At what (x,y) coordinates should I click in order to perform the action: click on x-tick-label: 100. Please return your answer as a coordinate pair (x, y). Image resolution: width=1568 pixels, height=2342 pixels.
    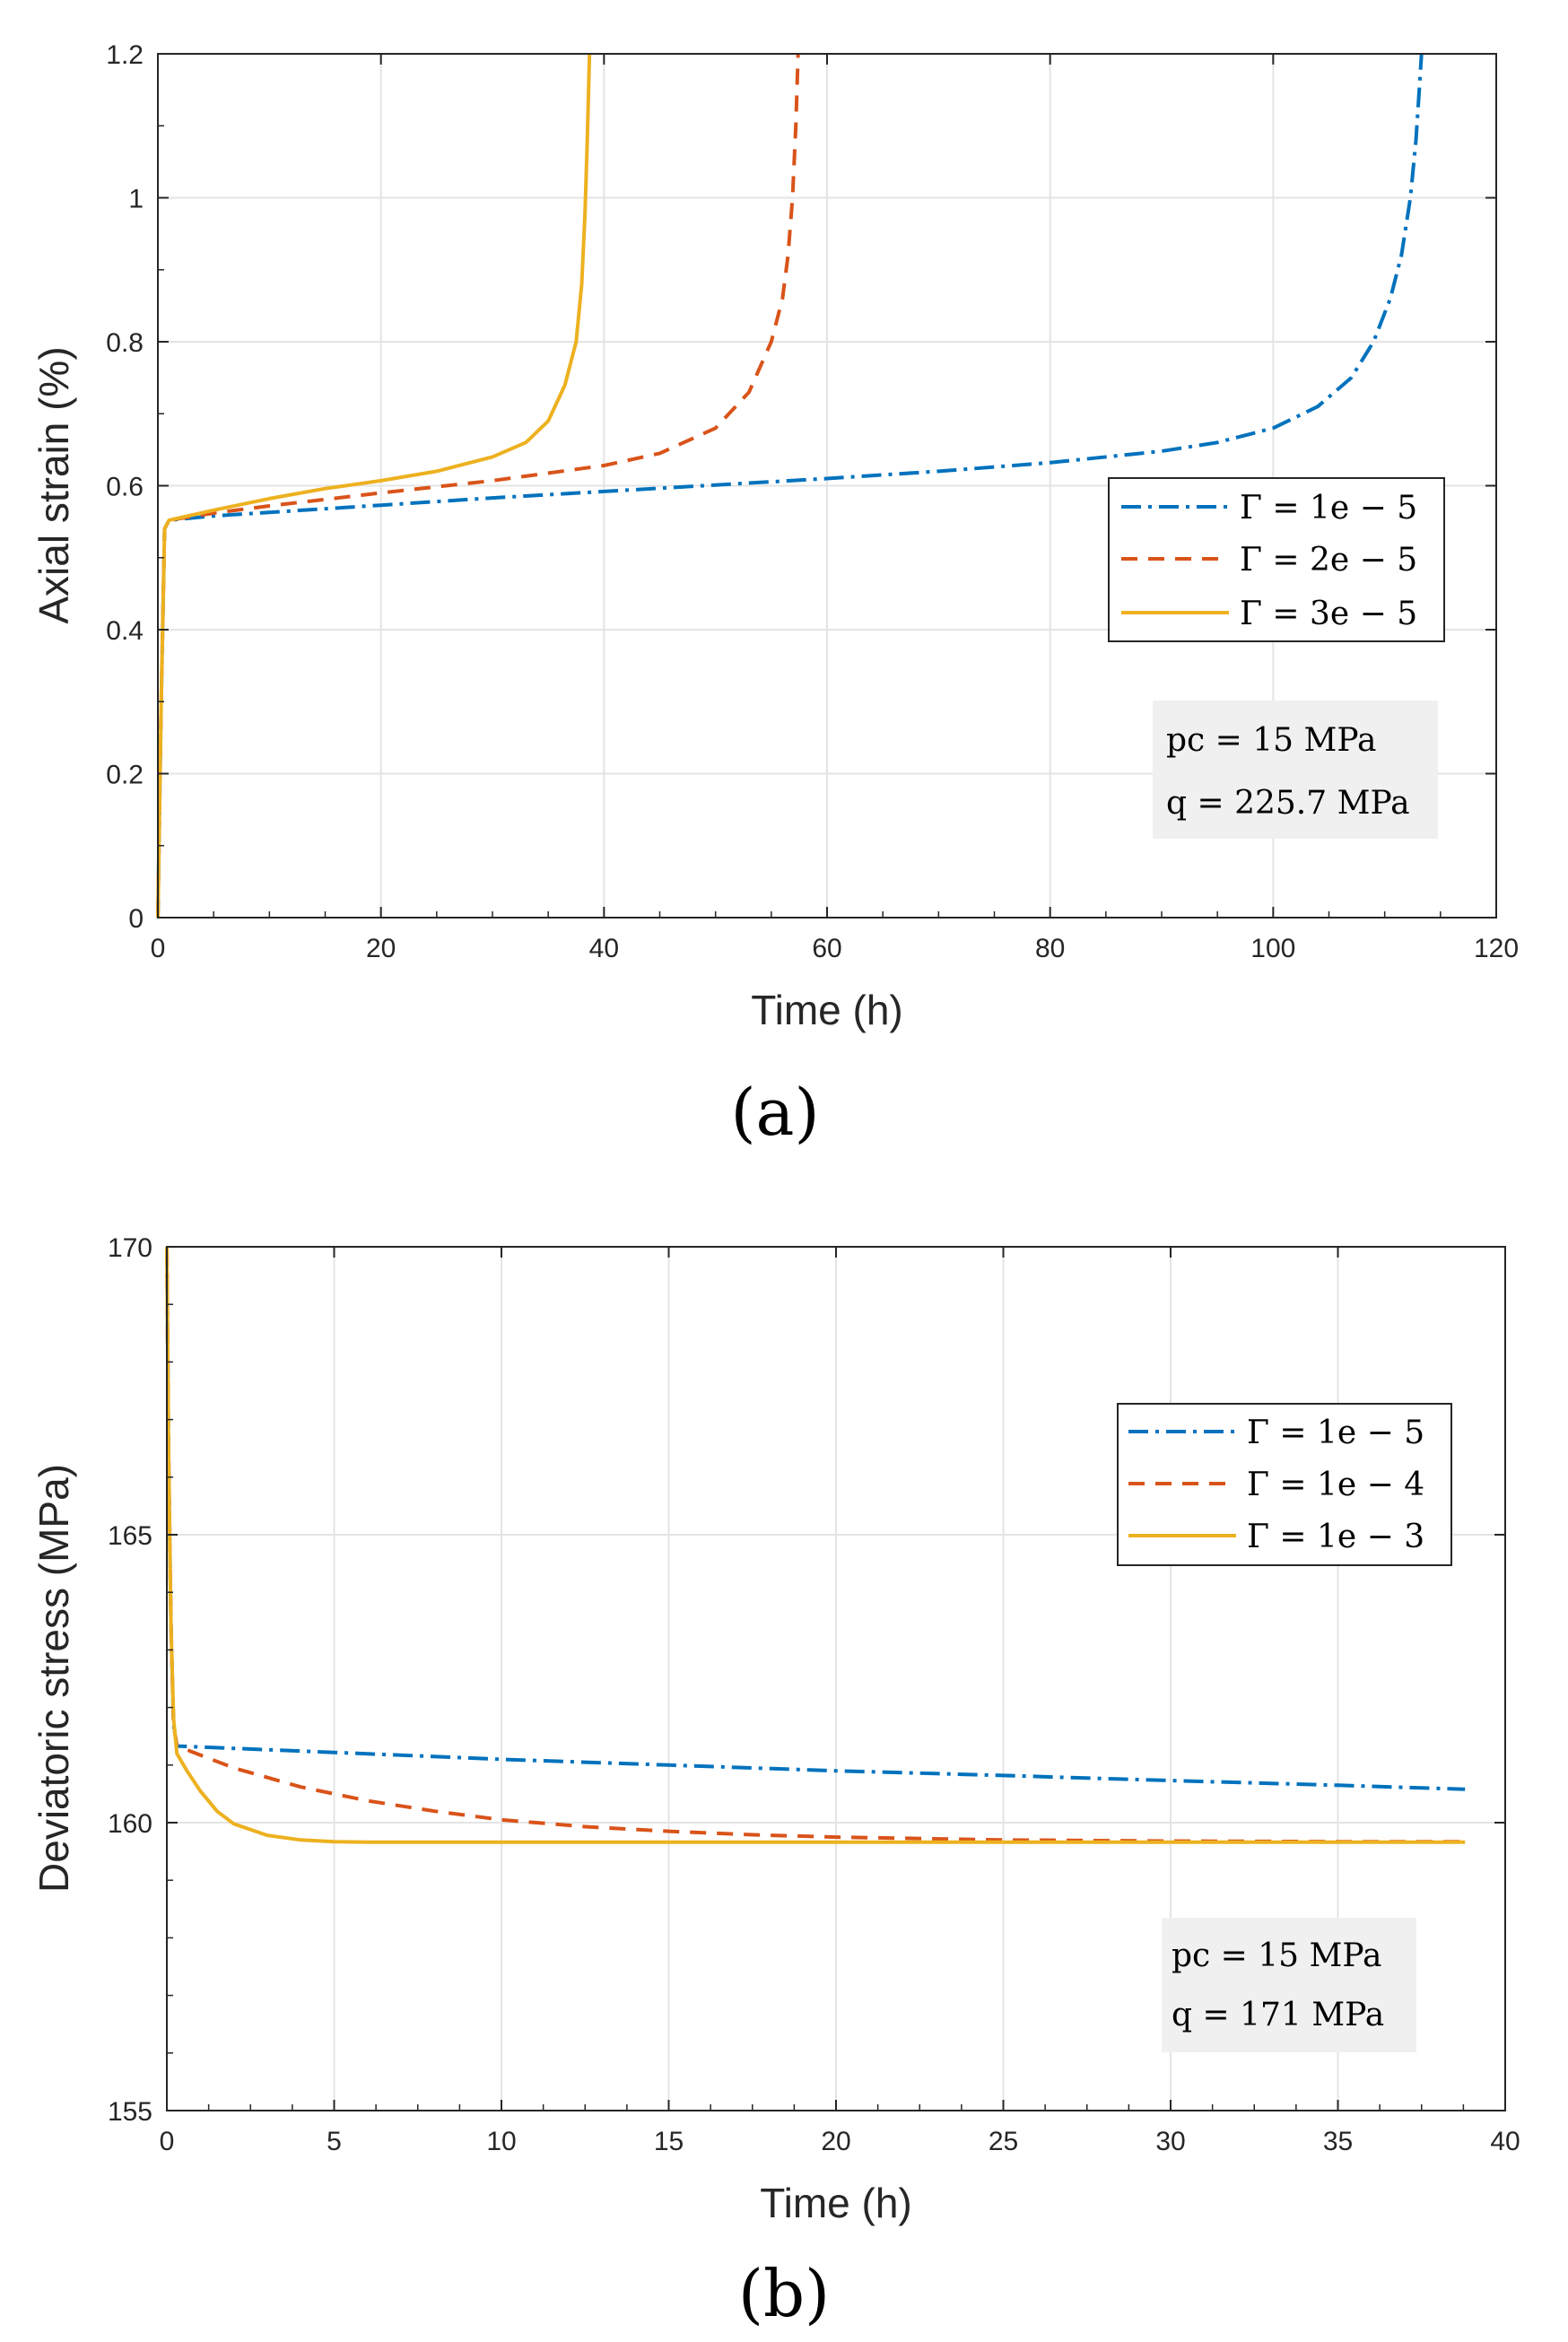
    Looking at the image, I should click on (1273, 948).